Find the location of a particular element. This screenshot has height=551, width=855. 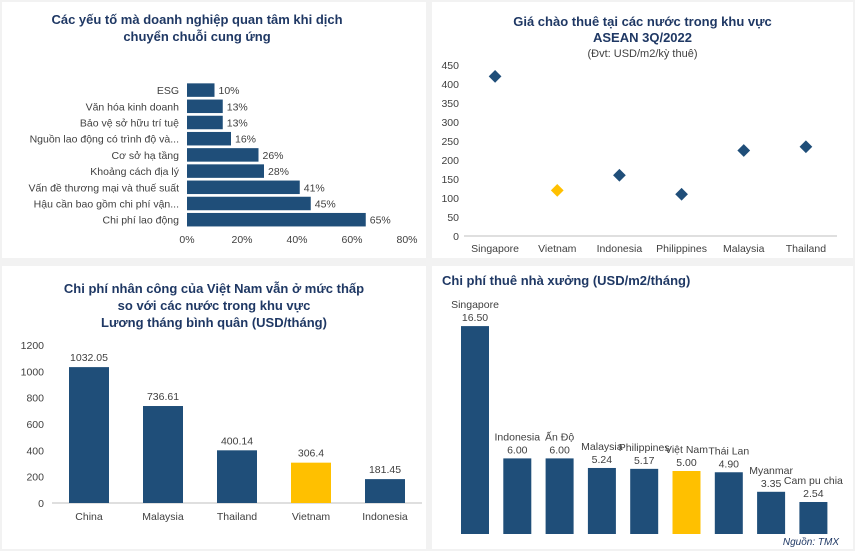

chart2-y-tick: 150 is located at coordinates (450, 180).